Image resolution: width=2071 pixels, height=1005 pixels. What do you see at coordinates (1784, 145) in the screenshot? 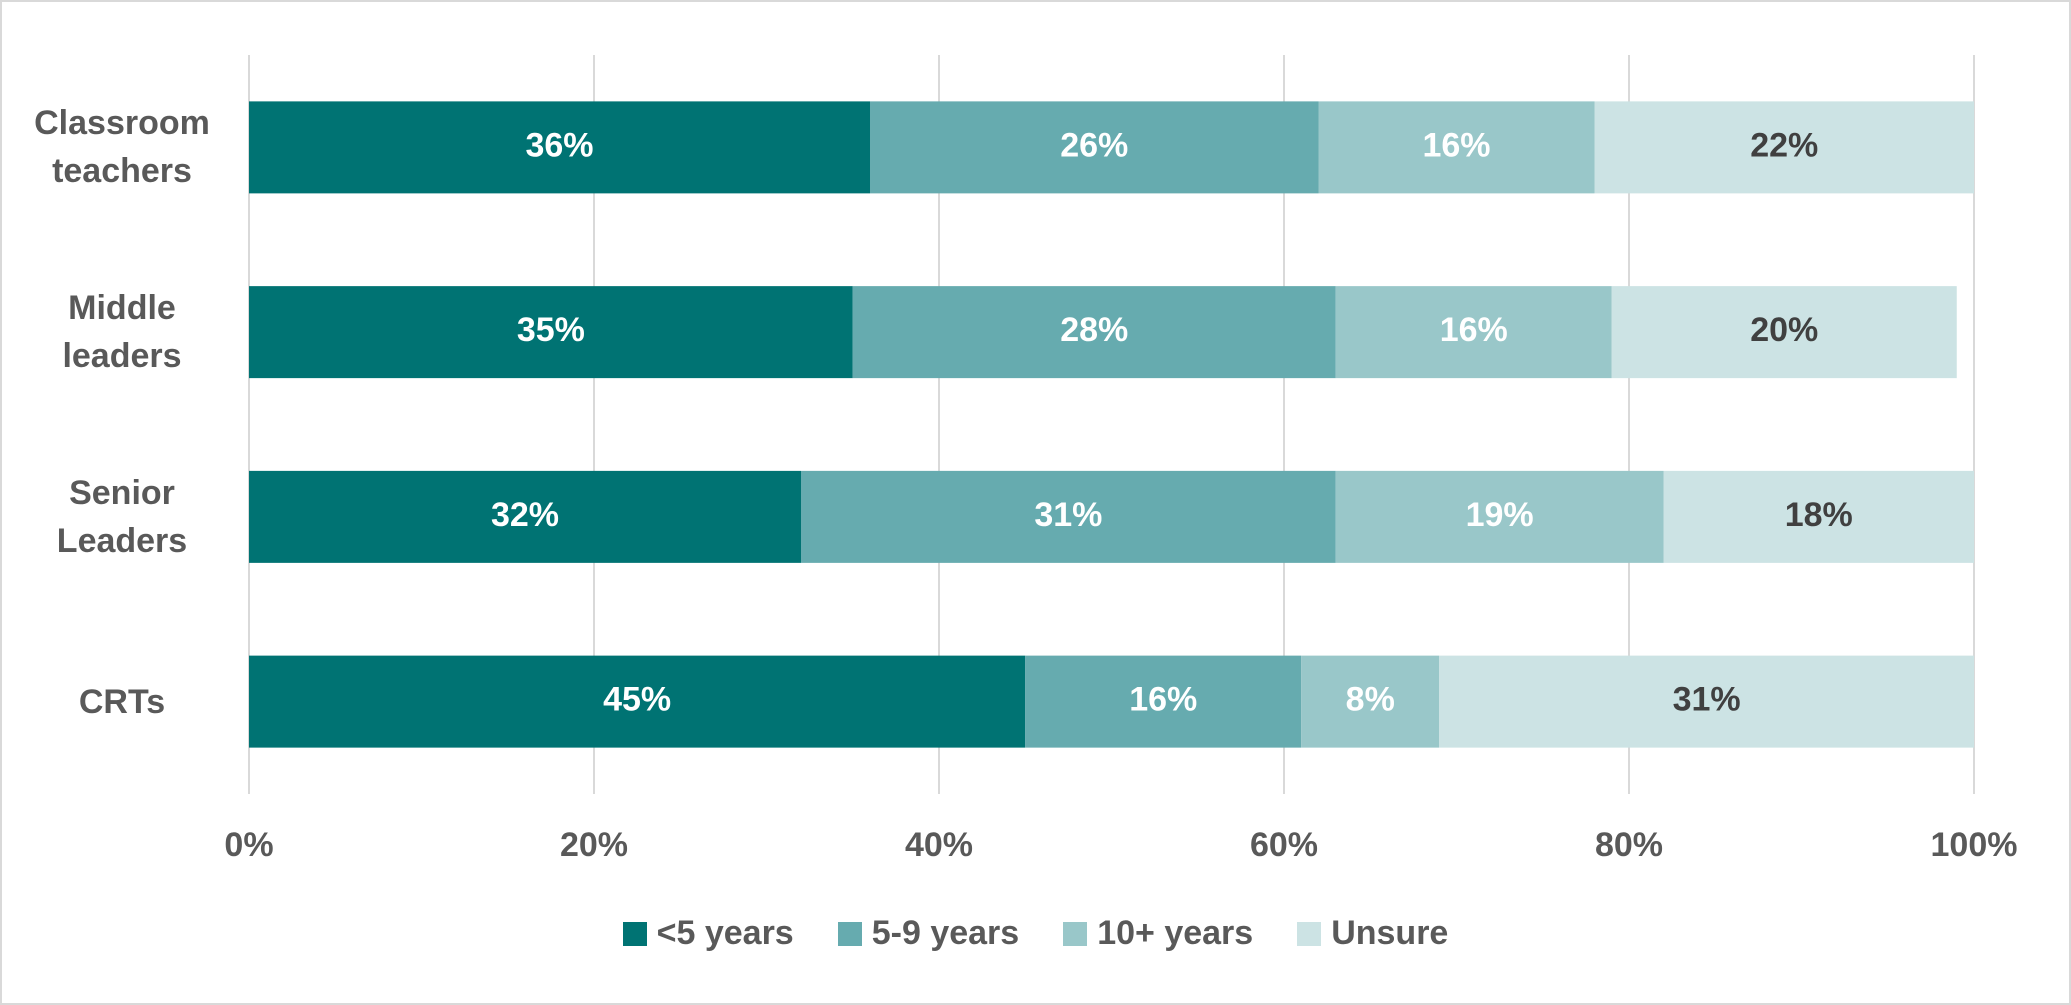
I see `data-label: 22%` at bounding box center [1784, 145].